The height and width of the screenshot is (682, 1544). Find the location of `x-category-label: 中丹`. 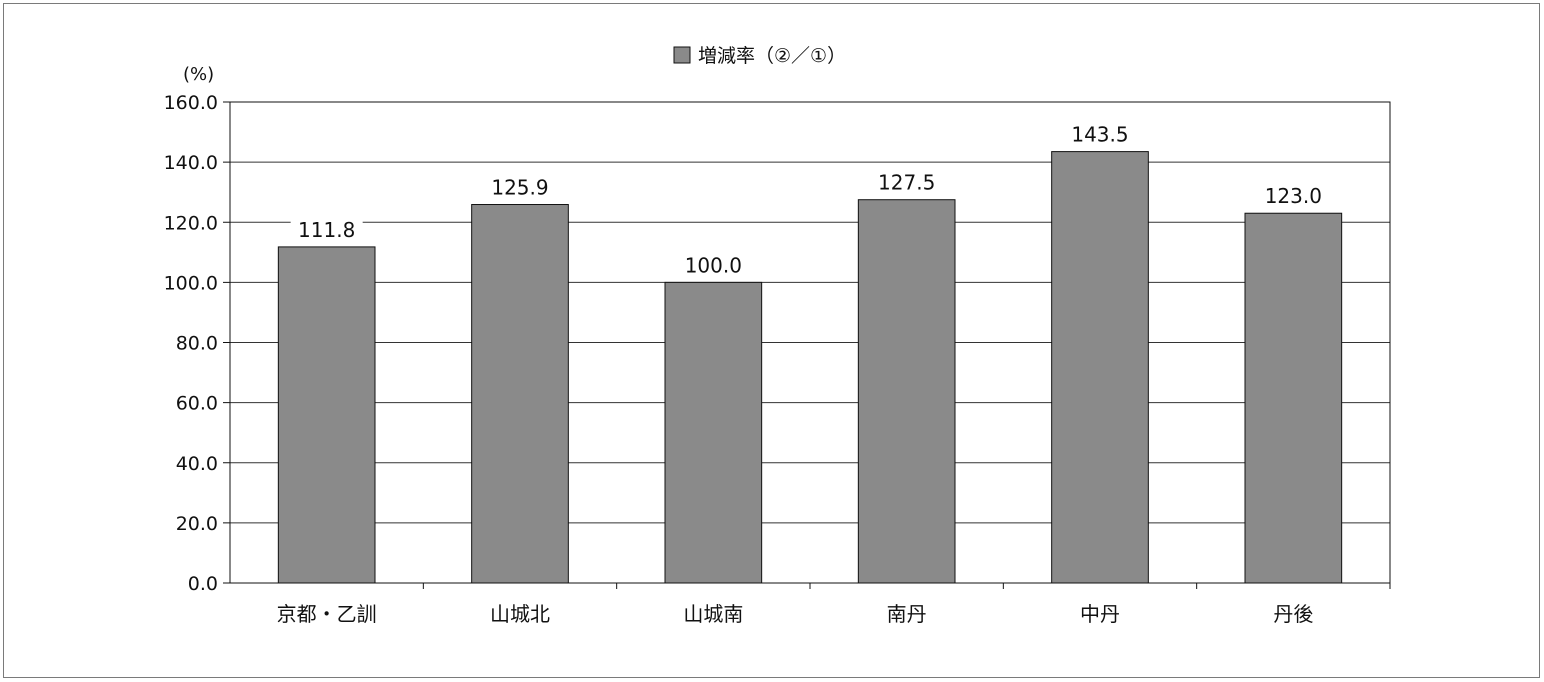

x-category-label: 中丹 is located at coordinates (1100, 614).